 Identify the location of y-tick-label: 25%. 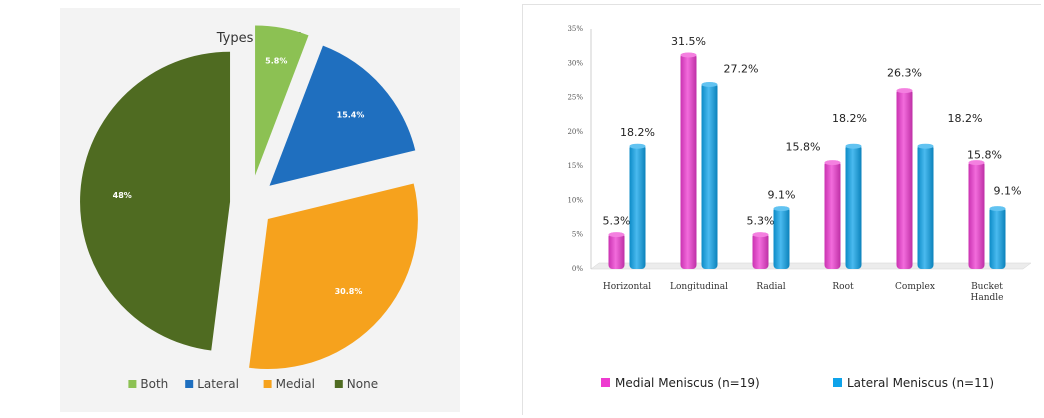
(575, 98).